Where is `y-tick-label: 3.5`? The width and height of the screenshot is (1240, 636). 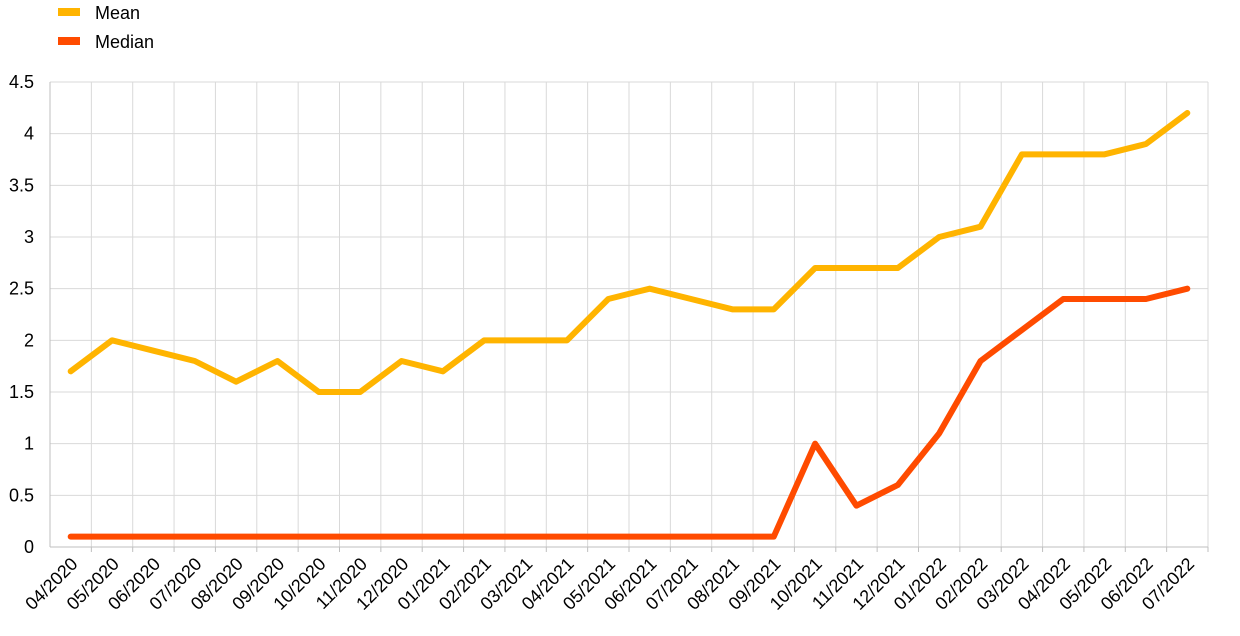 y-tick-label: 3.5 is located at coordinates (21, 185).